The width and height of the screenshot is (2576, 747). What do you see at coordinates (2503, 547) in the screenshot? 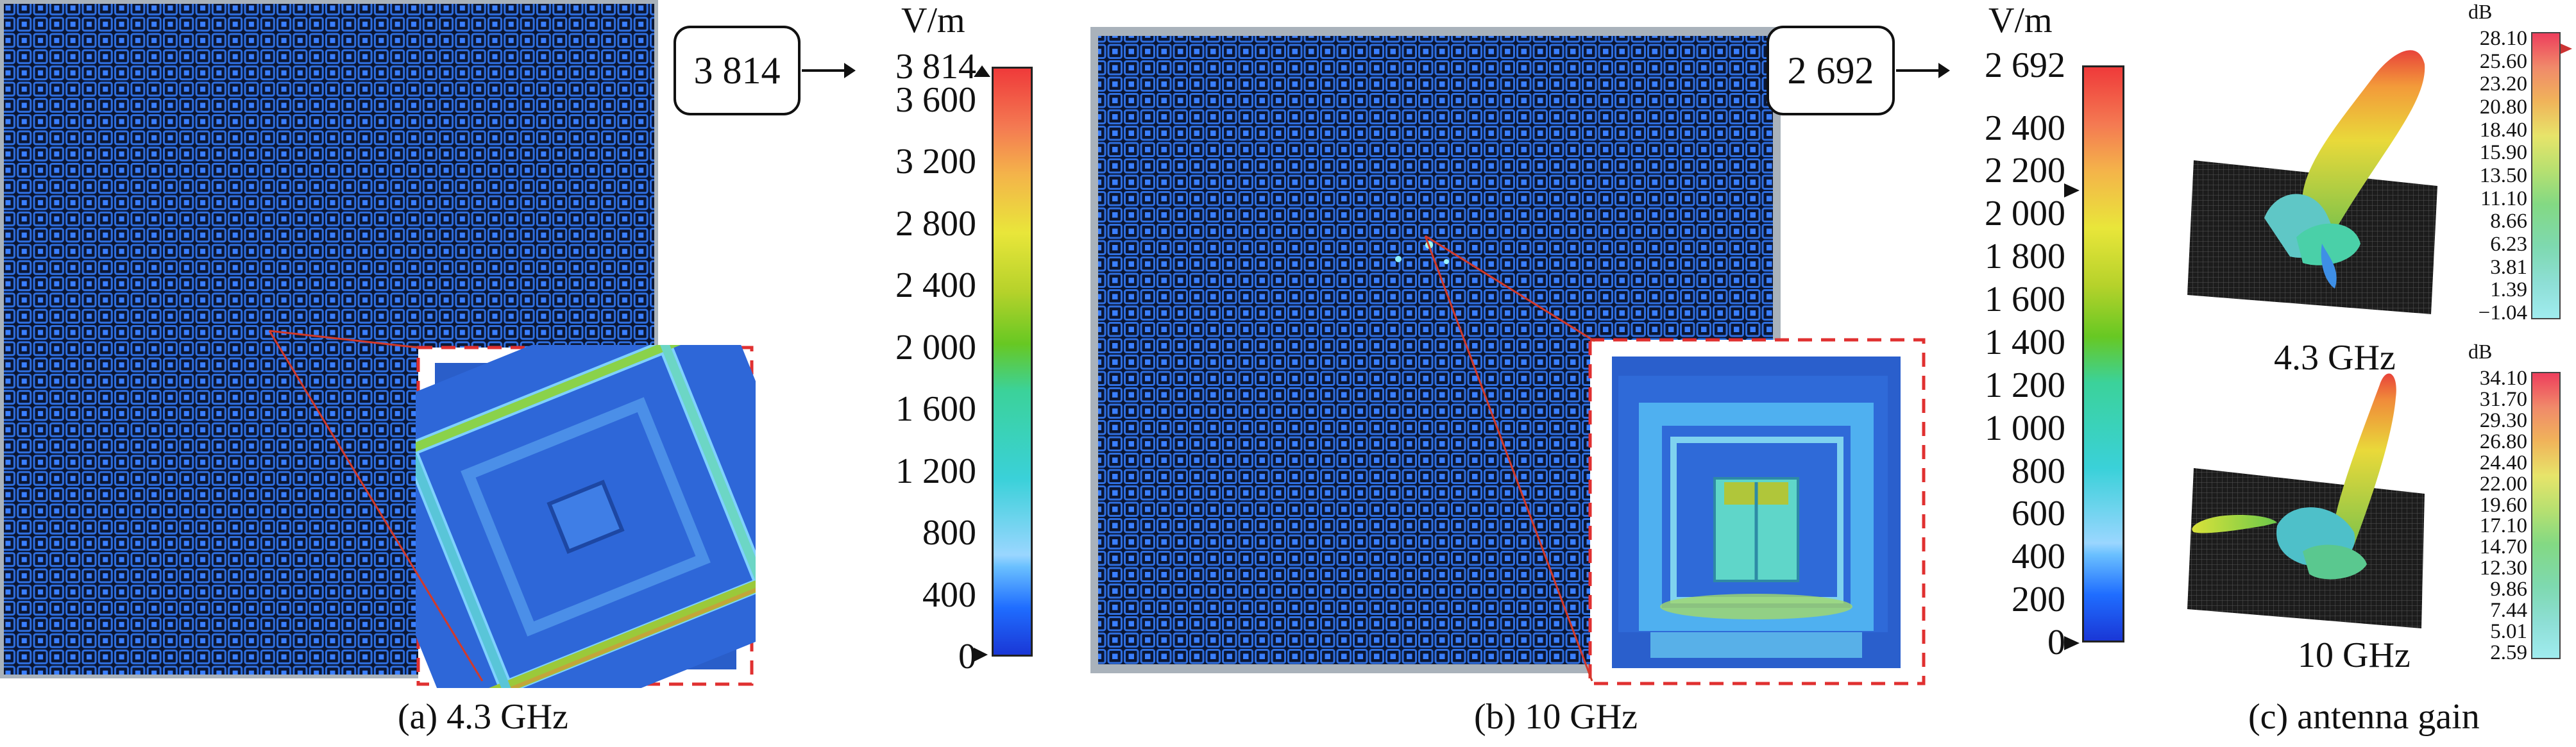
I see `colorbar-tick-label: 14.70` at bounding box center [2503, 547].